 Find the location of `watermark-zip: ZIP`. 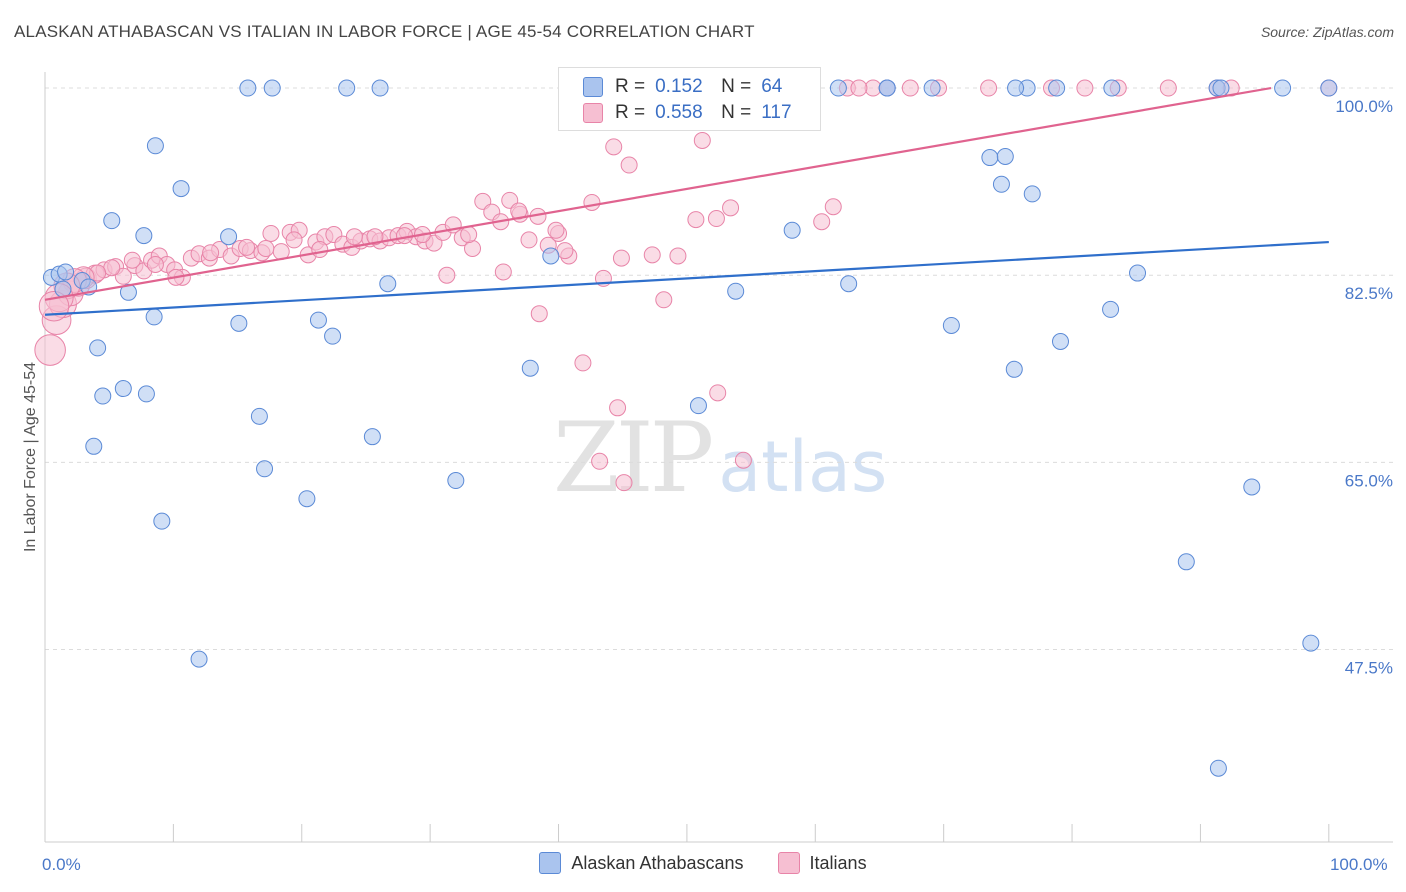

watermark-zip: ZIP is located at coordinates (633, 458).